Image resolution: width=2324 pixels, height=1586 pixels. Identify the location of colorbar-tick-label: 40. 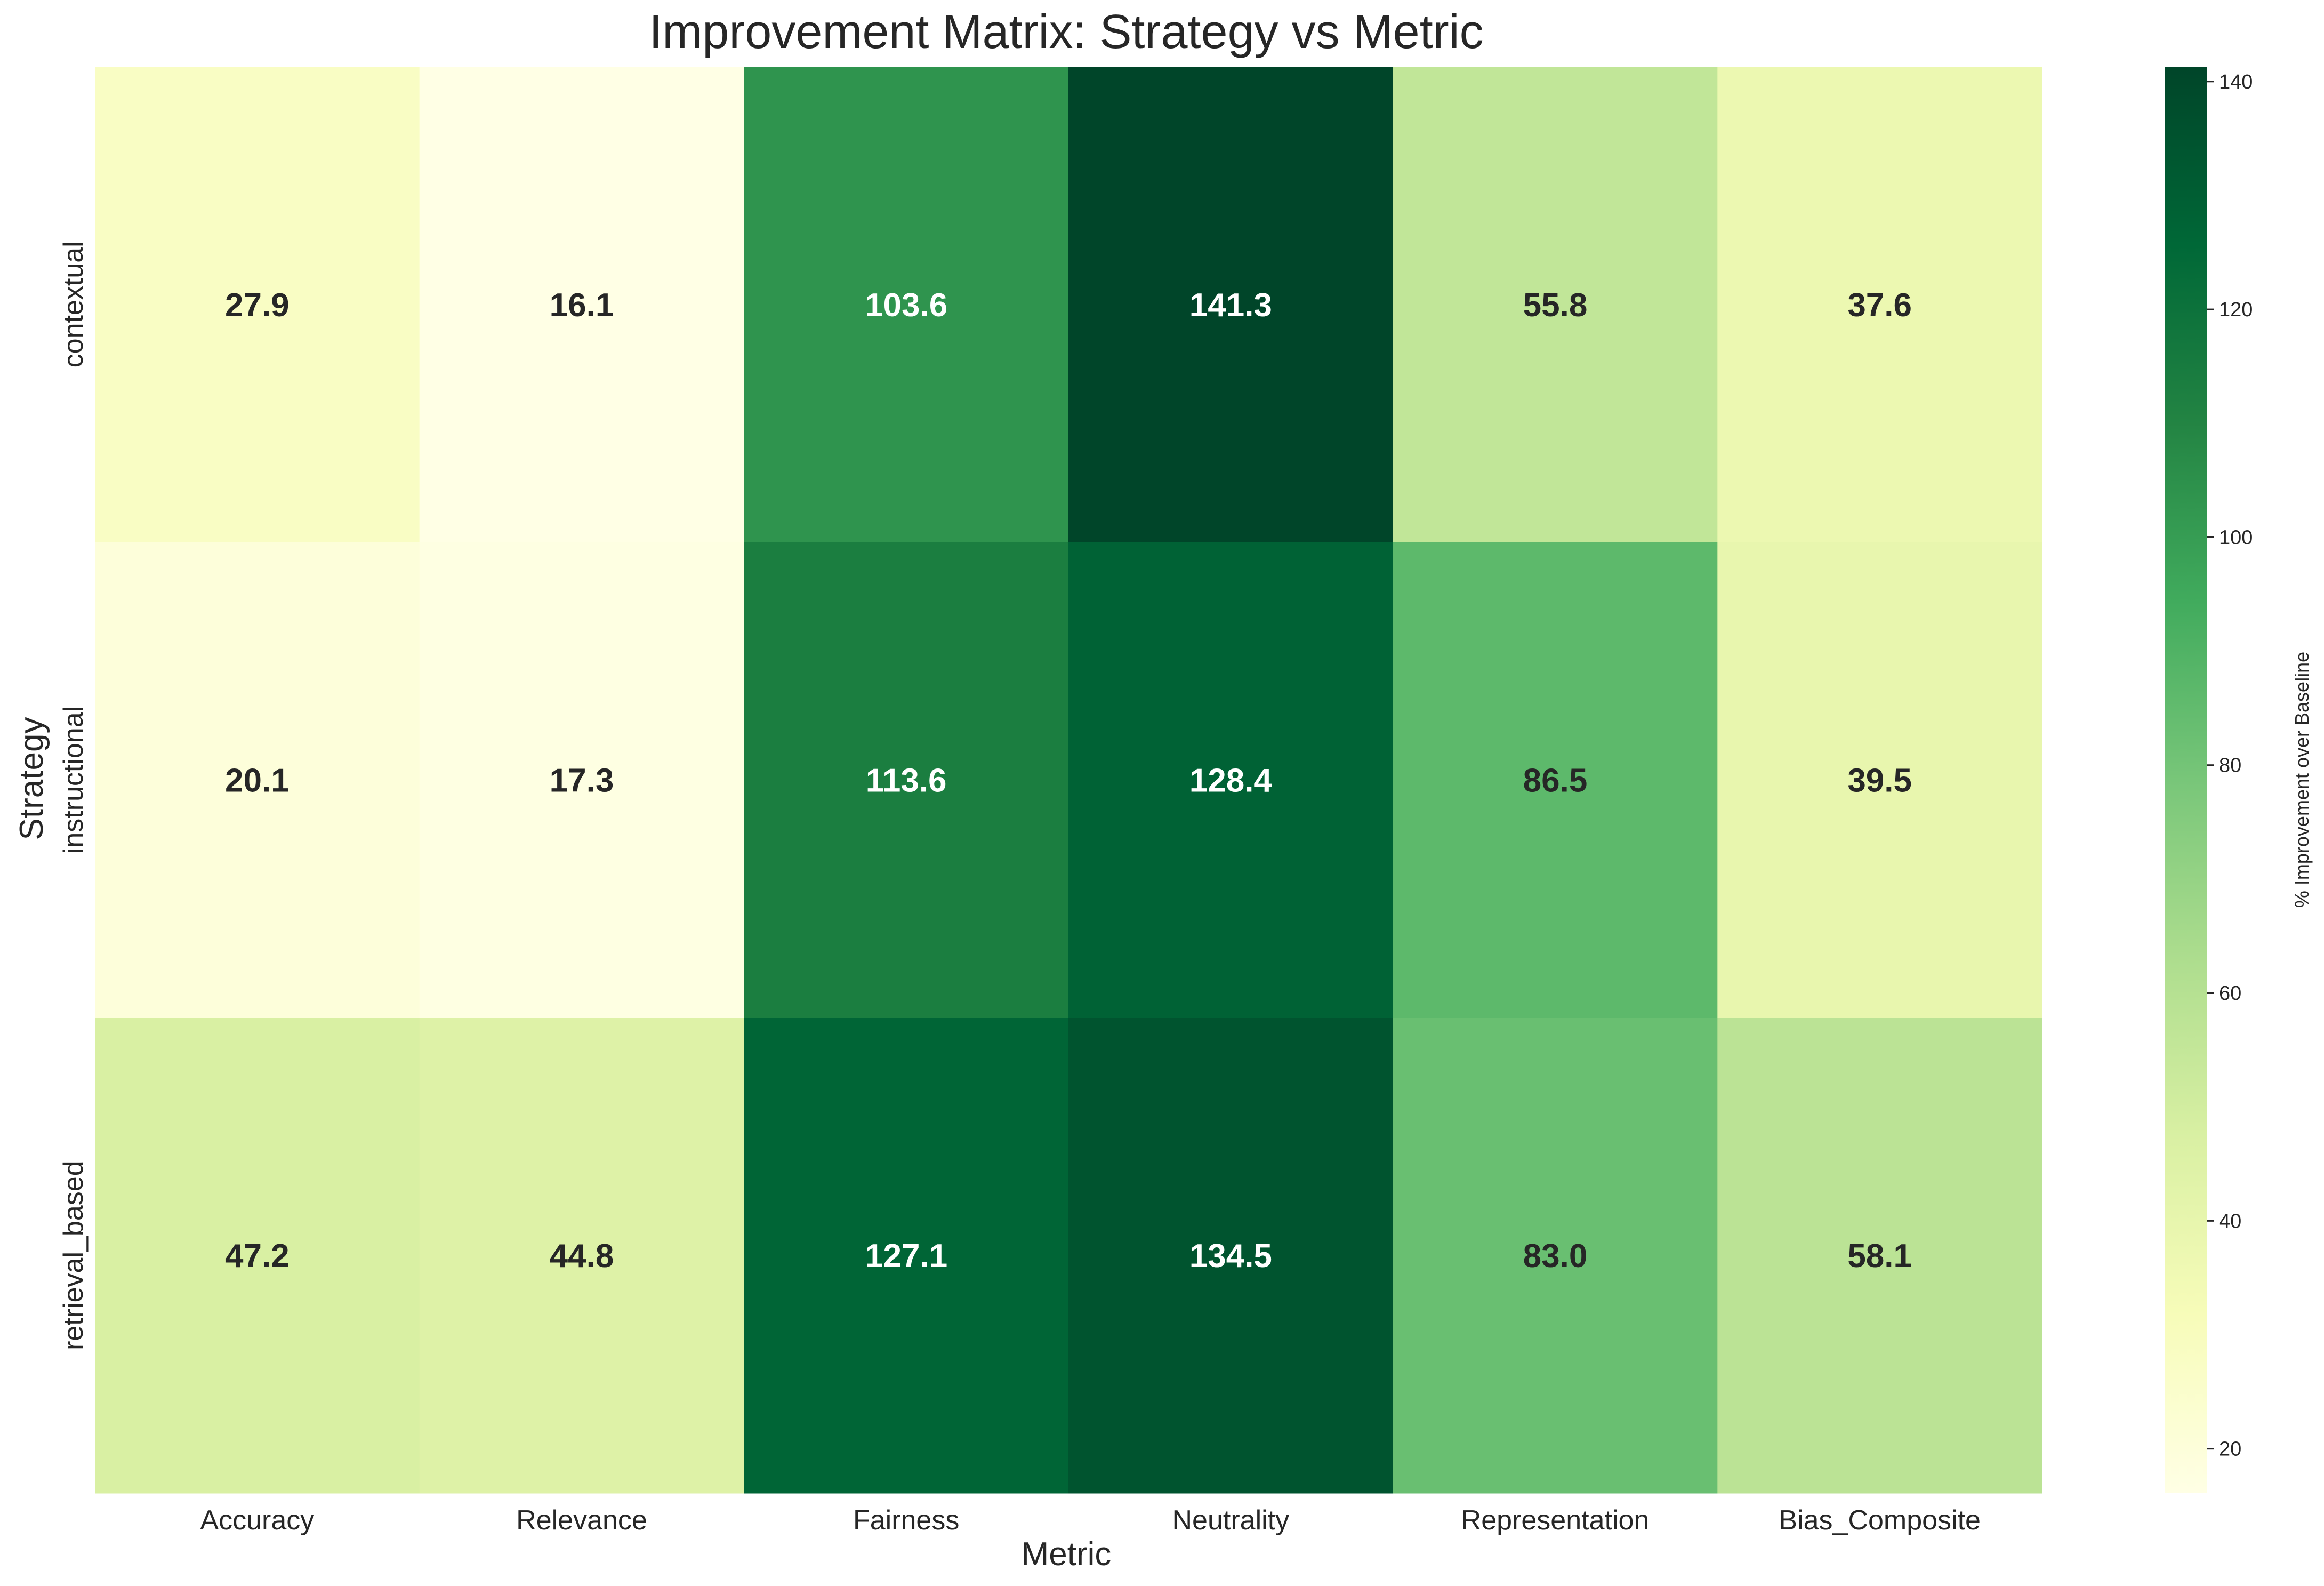
(2230, 1221).